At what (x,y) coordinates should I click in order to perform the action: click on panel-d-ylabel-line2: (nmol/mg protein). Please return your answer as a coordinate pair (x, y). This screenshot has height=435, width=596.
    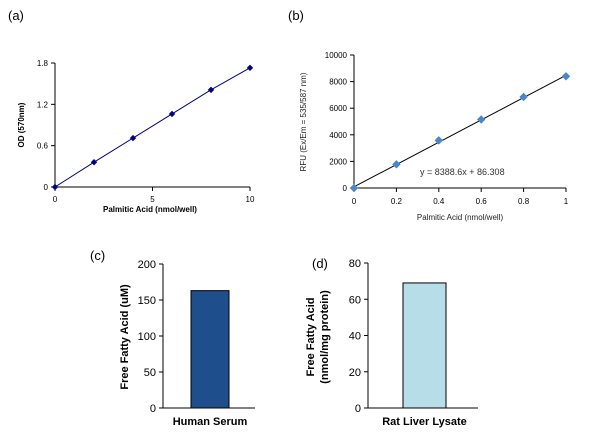
    Looking at the image, I should click on (325, 337).